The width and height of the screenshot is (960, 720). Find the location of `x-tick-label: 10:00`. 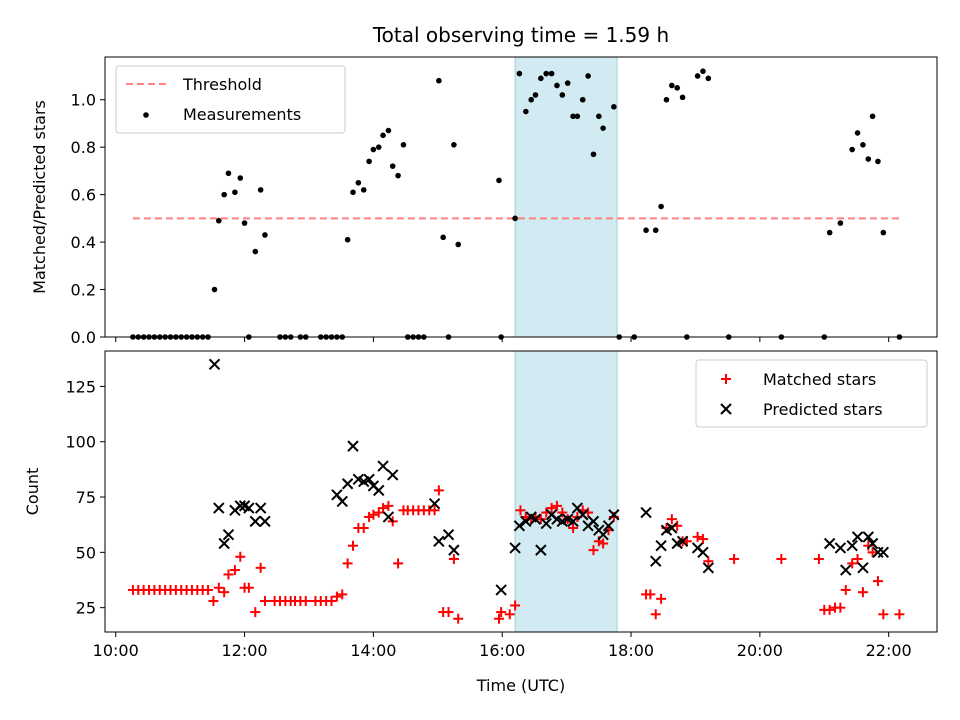

x-tick-label: 10:00 is located at coordinates (116, 650).